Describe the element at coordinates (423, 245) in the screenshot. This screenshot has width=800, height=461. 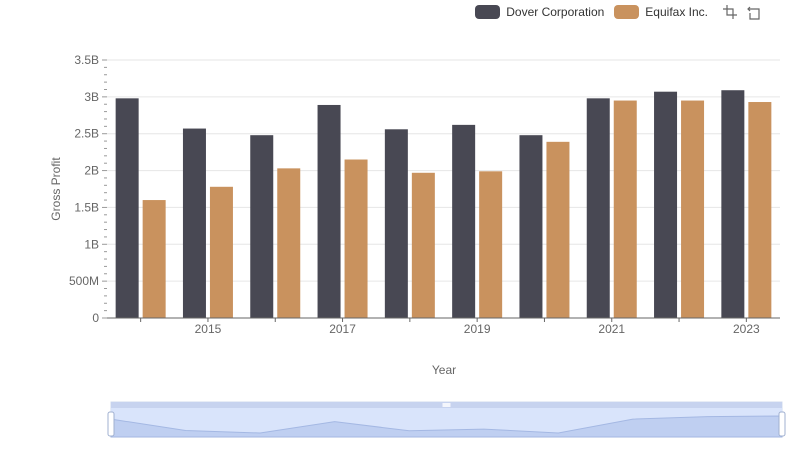
I see `bar-equifax-2018` at that location.